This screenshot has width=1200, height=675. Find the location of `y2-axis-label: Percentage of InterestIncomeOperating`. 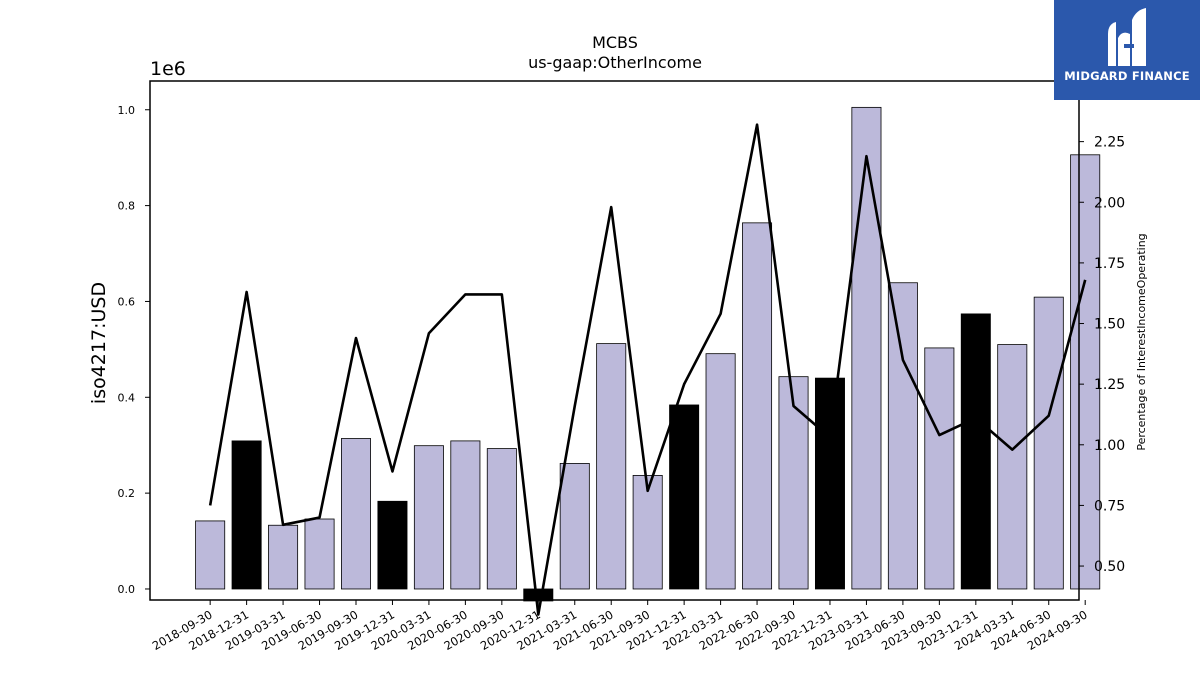

y2-axis-label: Percentage of InterestIncomeOperating is located at coordinates (1141, 341).